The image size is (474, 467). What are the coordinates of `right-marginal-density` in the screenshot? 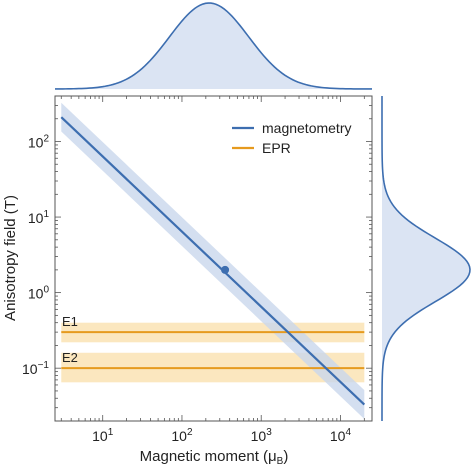 It's located at (426, 258).